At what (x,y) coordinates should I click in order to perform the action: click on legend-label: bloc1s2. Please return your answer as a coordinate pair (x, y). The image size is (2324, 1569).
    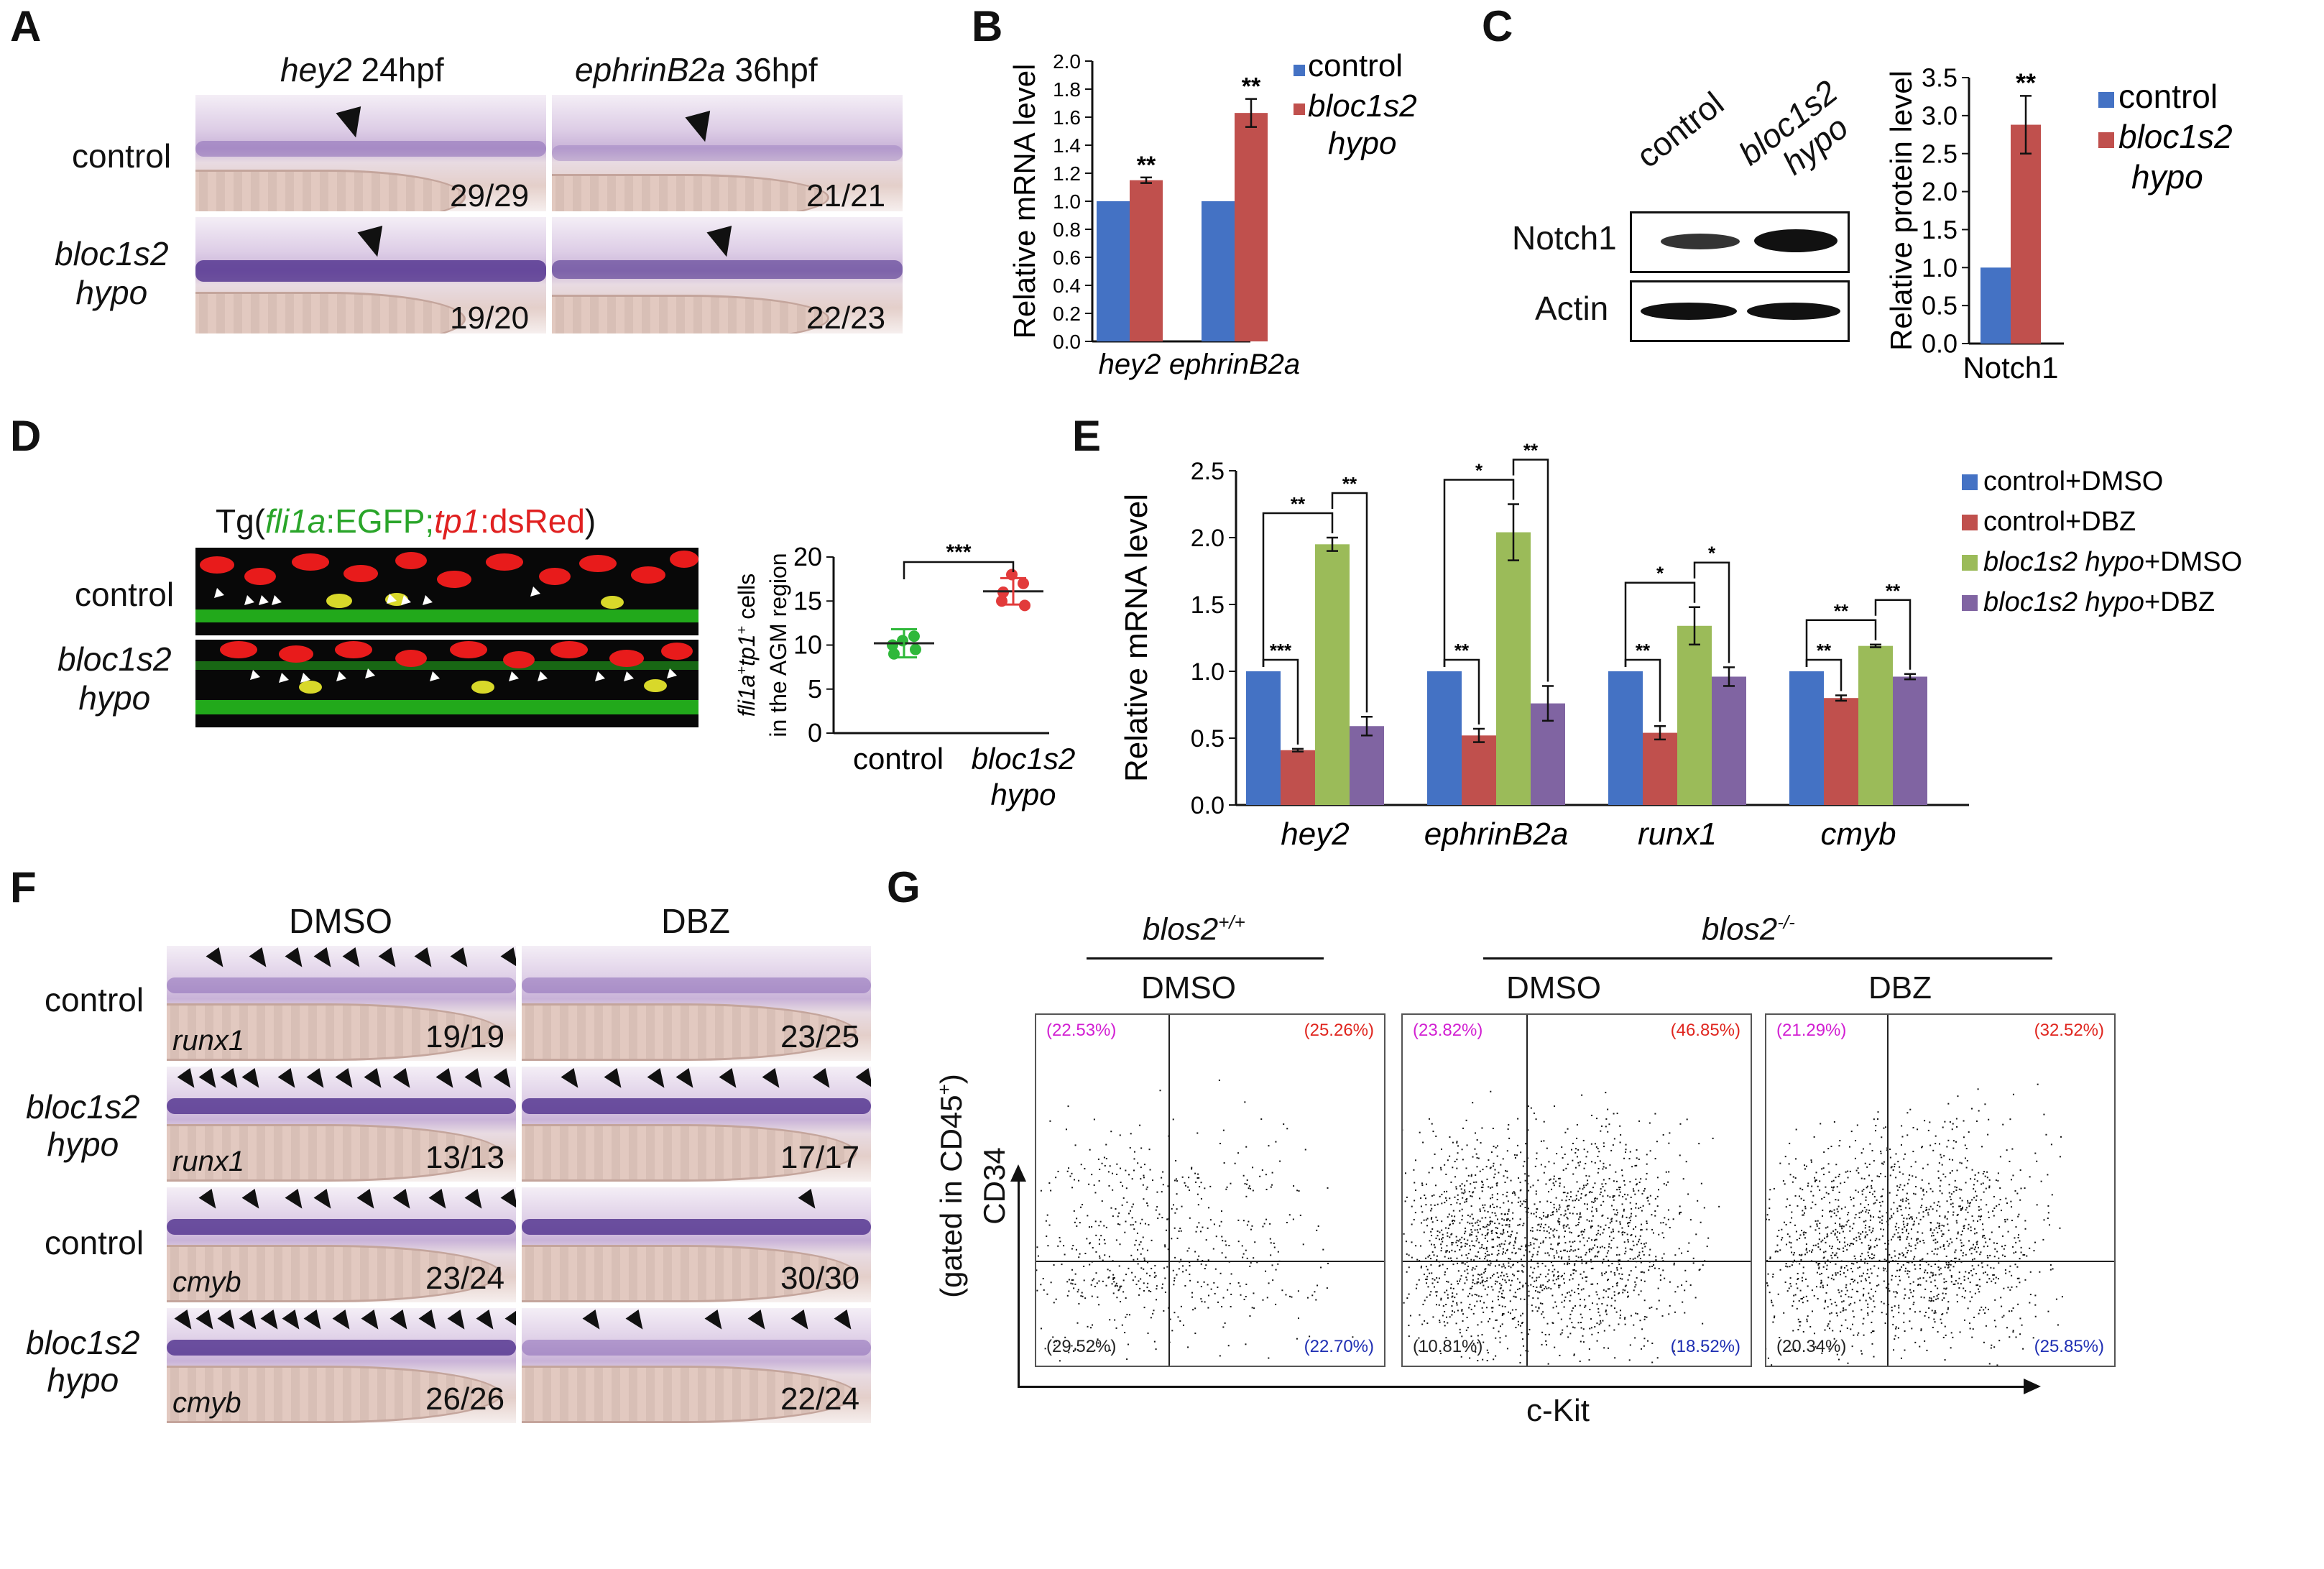
    Looking at the image, I should click on (1362, 106).